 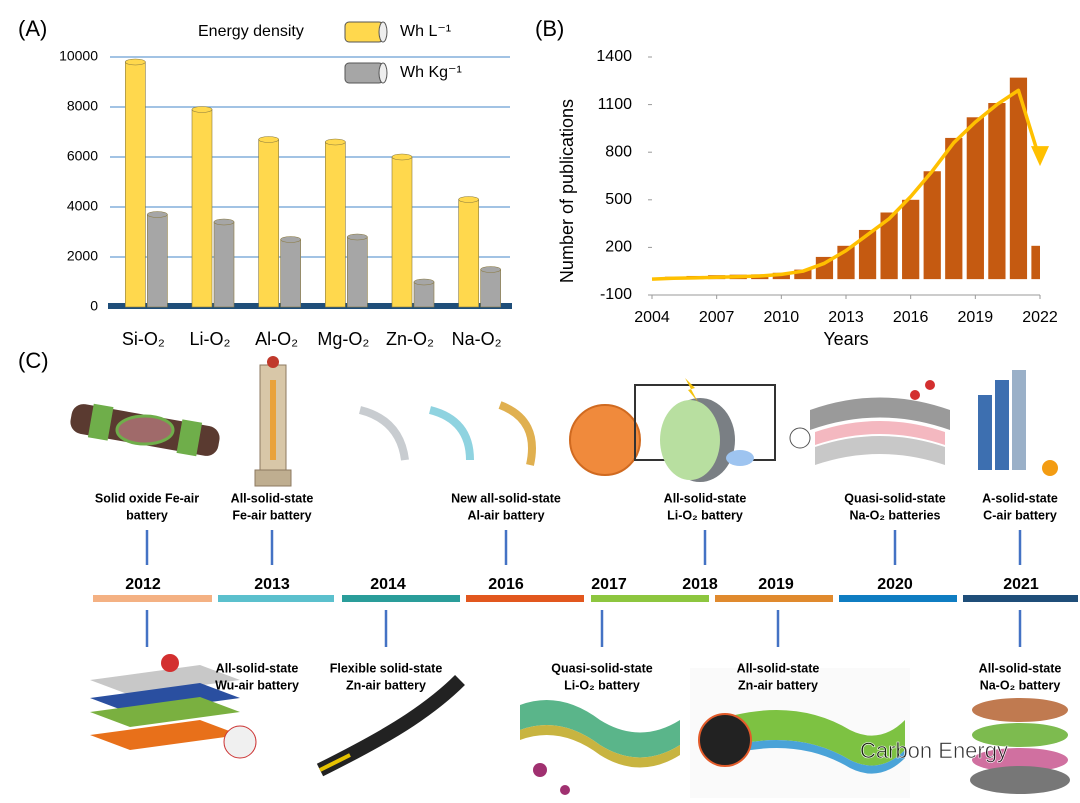 What do you see at coordinates (614, 56) in the screenshot?
I see `y-tick-label: 1400` at bounding box center [614, 56].